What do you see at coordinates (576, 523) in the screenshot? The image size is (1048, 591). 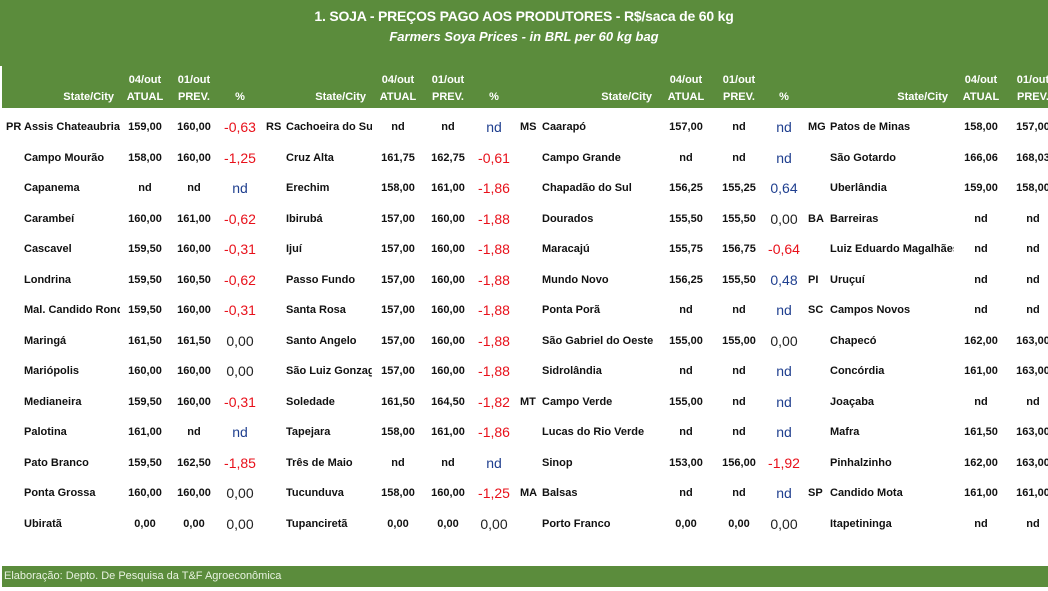 I see `city-name: Porto Franco` at bounding box center [576, 523].